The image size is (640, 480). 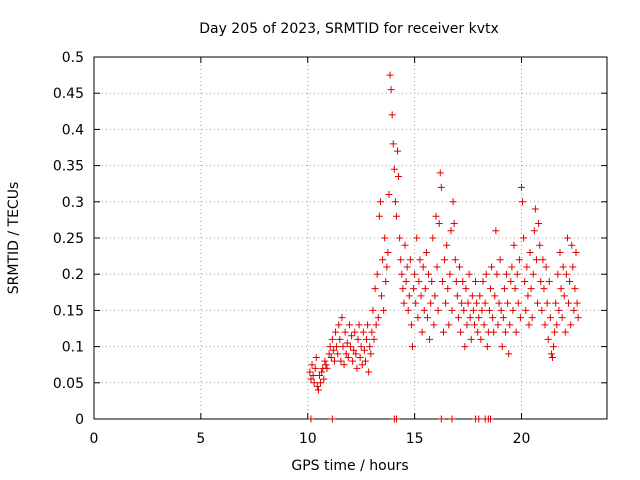 I want to click on x-tick-label: 20, so click(x=522, y=439).